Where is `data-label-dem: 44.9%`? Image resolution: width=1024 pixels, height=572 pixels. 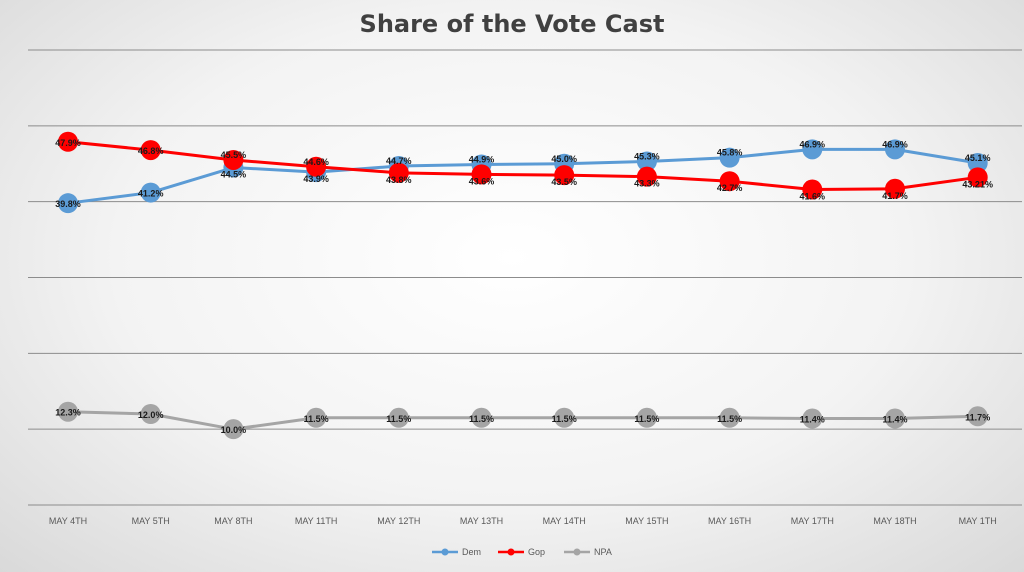 data-label-dem: 44.9% is located at coordinates (482, 160).